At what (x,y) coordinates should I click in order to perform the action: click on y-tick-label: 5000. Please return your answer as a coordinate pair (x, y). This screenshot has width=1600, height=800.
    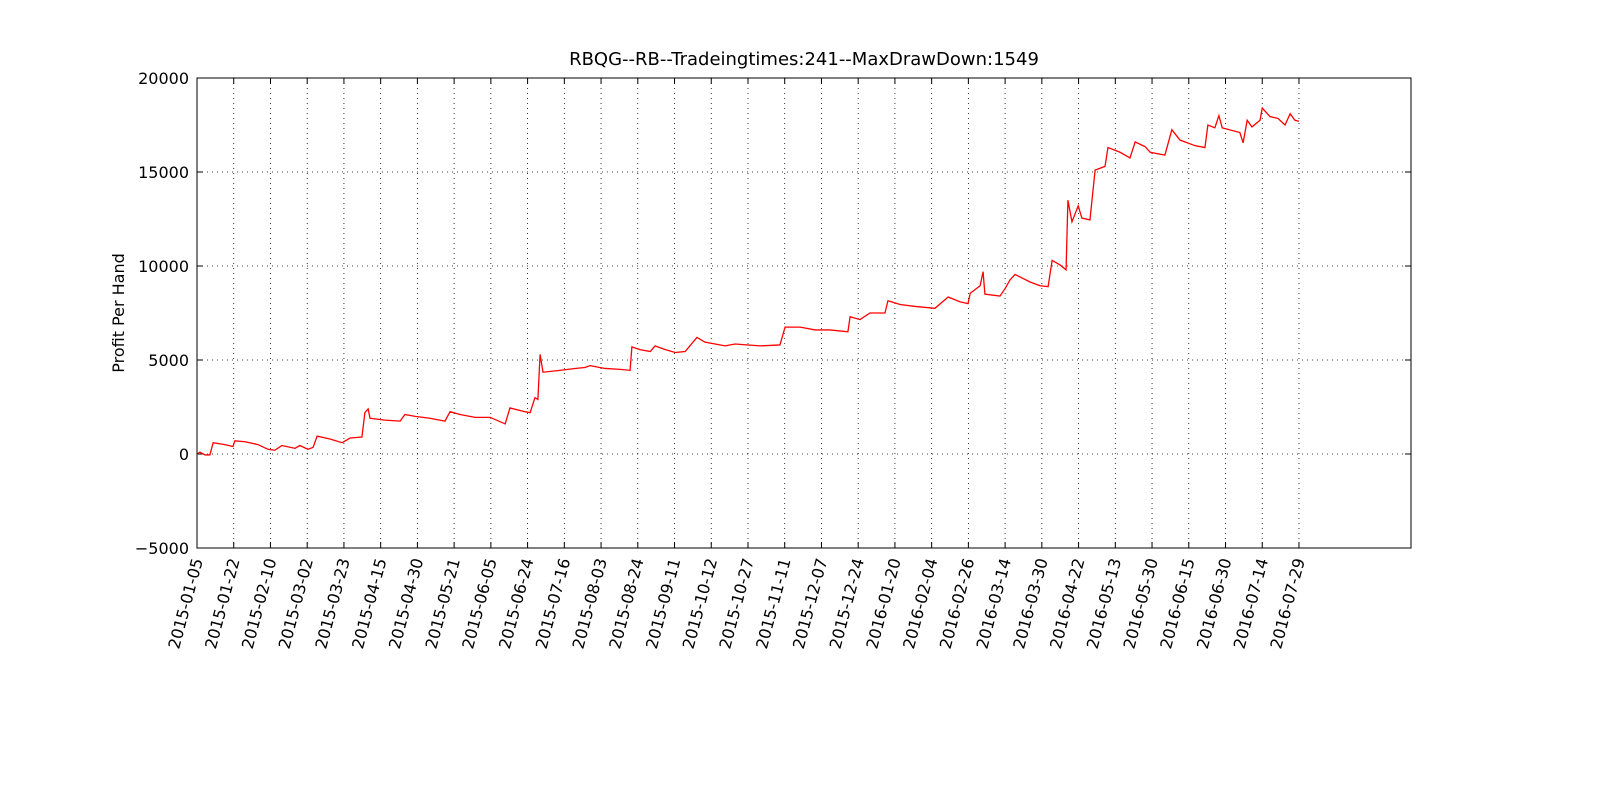
    Looking at the image, I should click on (168, 360).